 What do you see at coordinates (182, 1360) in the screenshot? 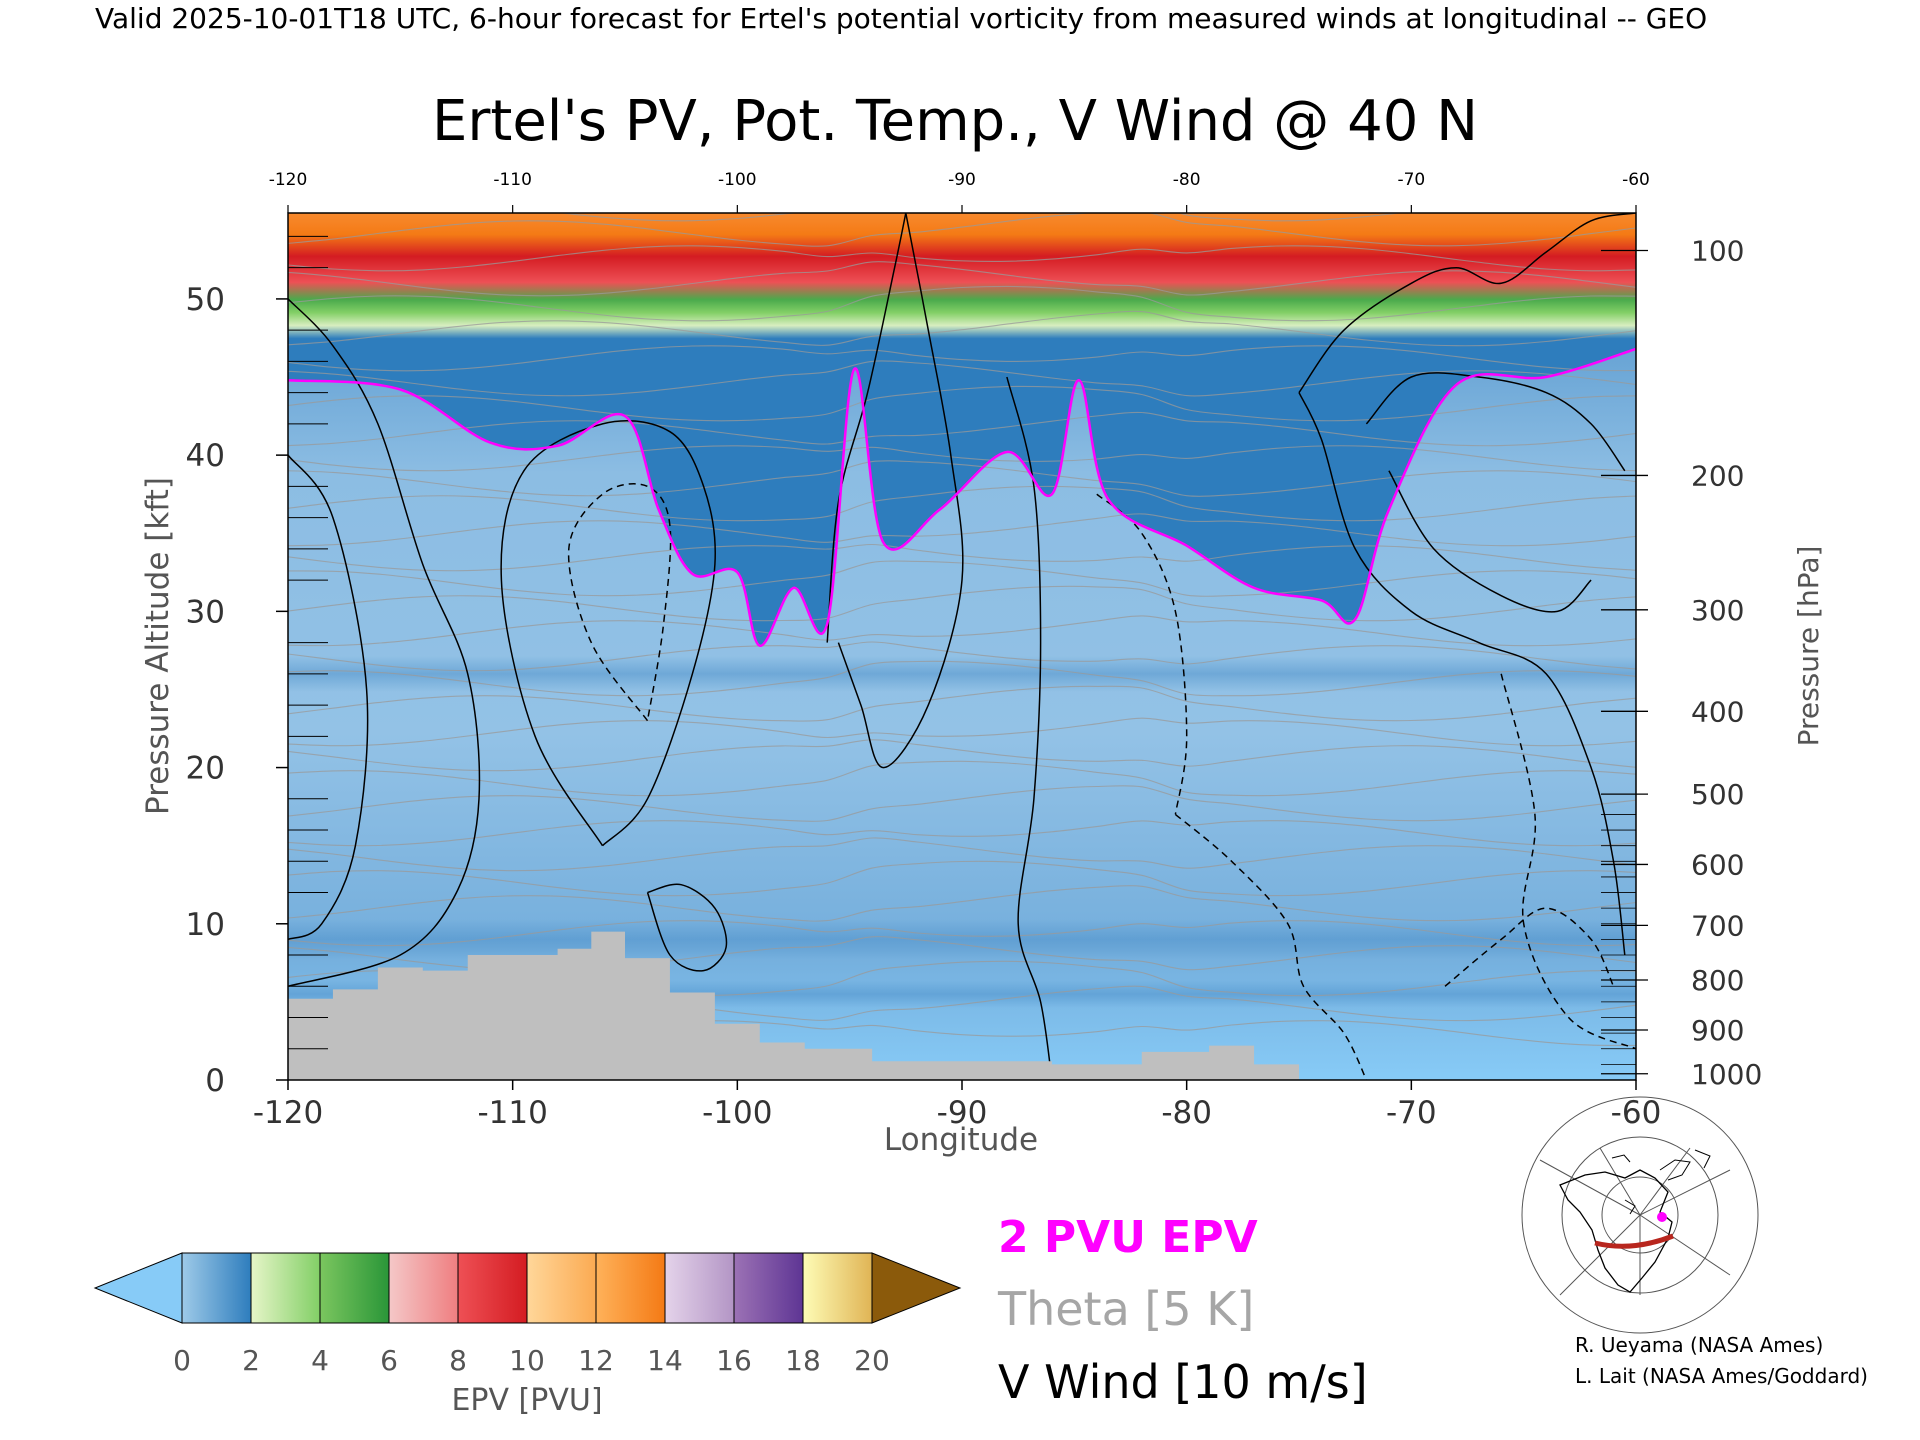
I see `colorbar-tick-label: 0` at bounding box center [182, 1360].